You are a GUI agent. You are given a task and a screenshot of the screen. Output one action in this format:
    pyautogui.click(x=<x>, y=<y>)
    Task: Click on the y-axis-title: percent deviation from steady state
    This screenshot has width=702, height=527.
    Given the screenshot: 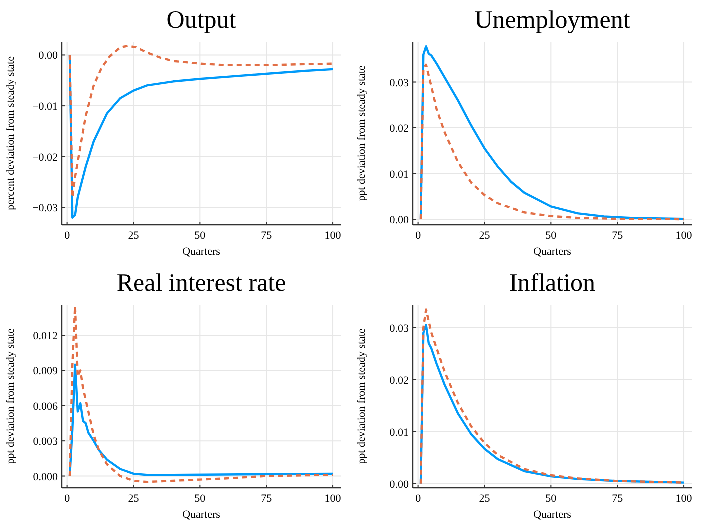 What is the action you would take?
    pyautogui.click(x=11, y=133)
    